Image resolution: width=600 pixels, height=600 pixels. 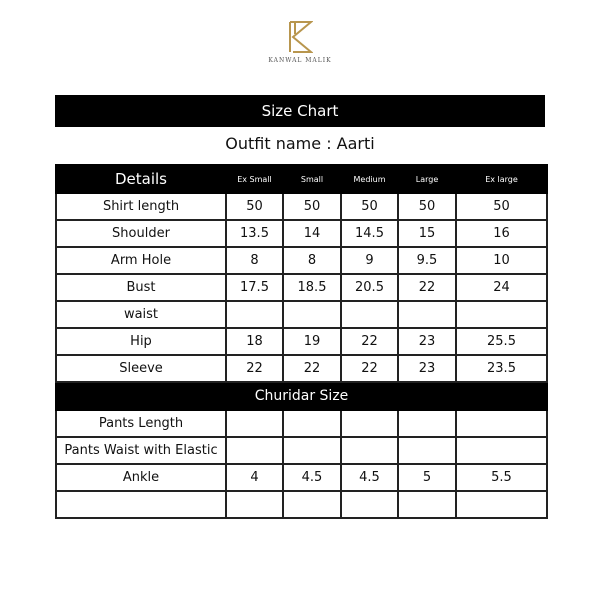 What do you see at coordinates (369, 179) in the screenshot?
I see `column-header: Medium` at bounding box center [369, 179].